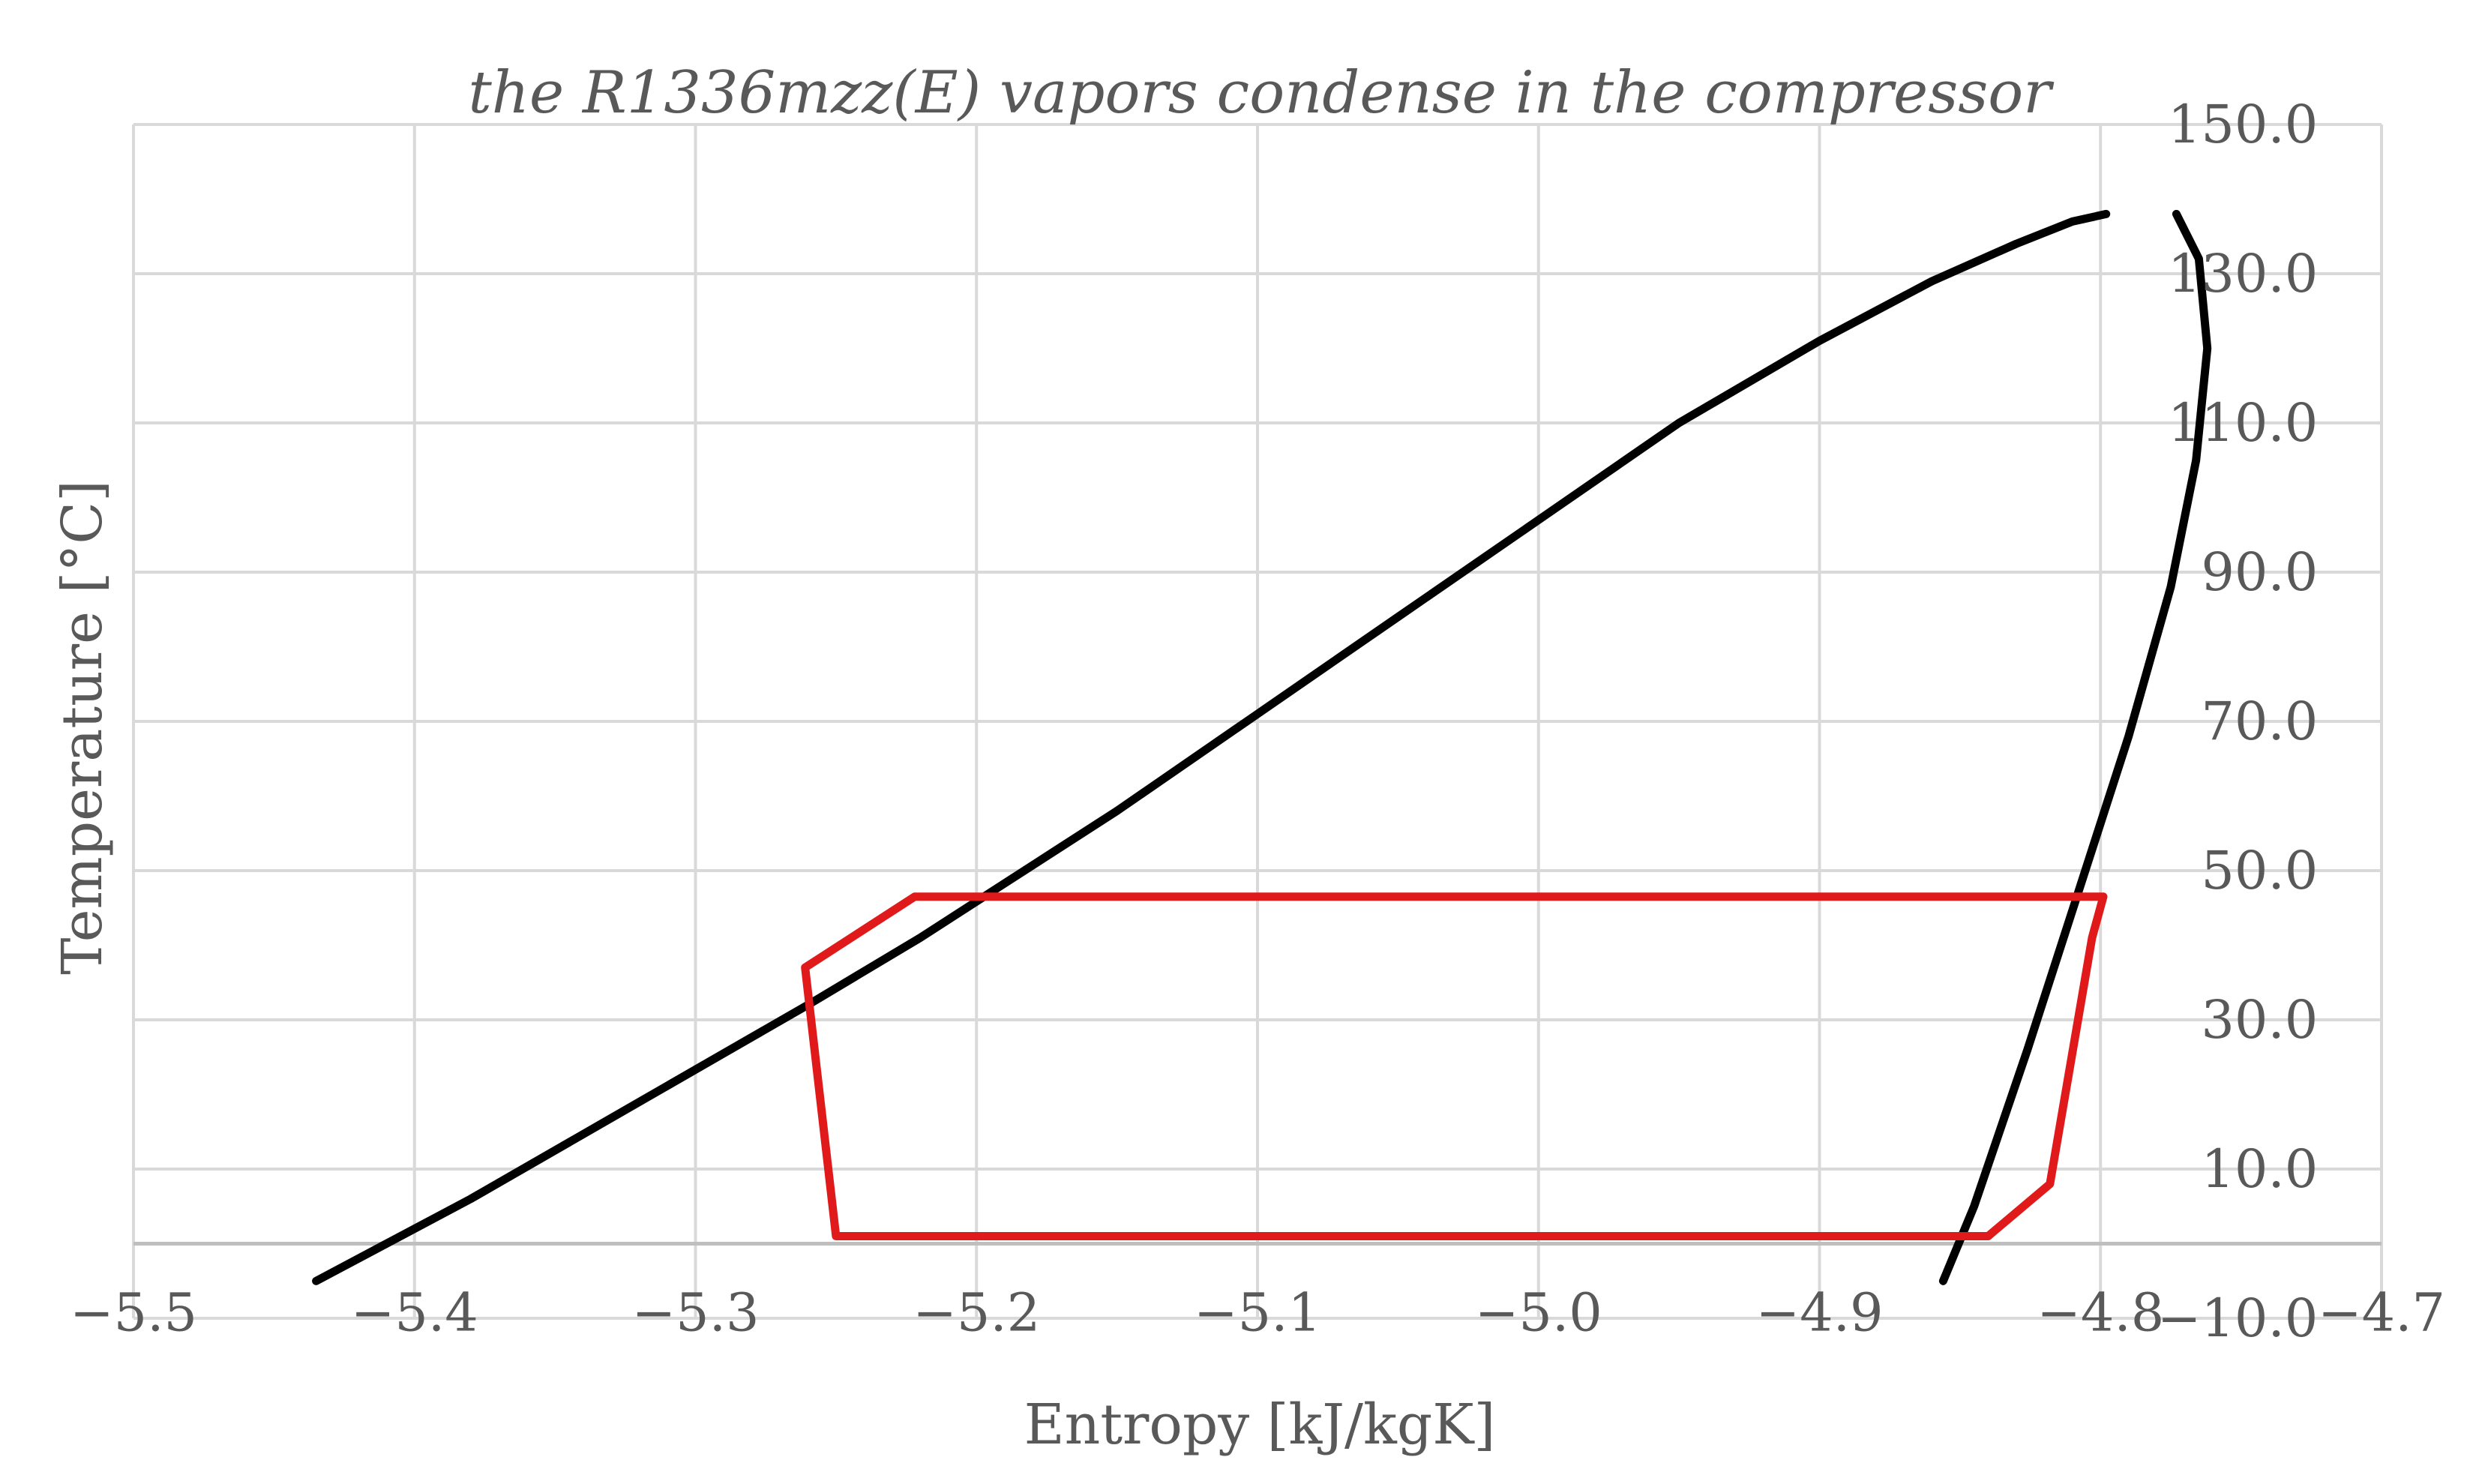  What do you see at coordinates (977, 1313) in the screenshot?
I see `x-tick-label-3: −5.2` at bounding box center [977, 1313].